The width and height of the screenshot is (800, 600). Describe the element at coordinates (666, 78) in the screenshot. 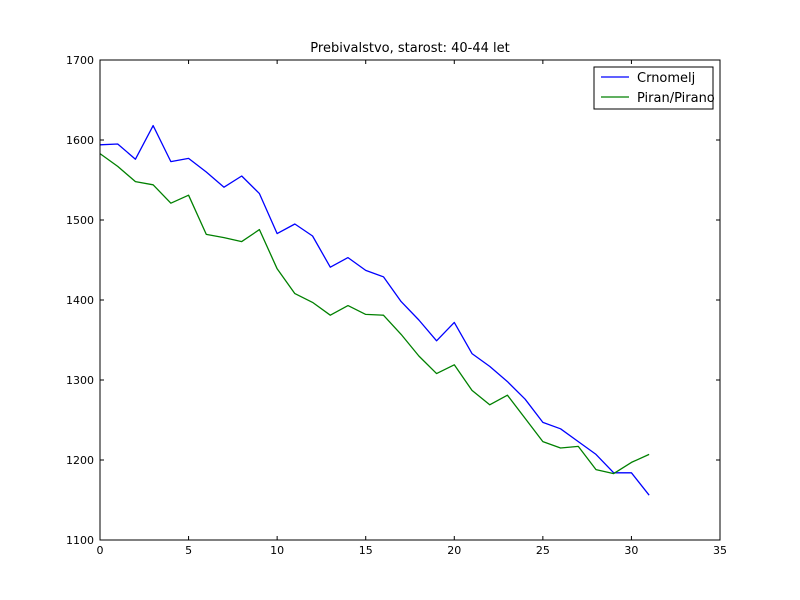

I see `legend-label-crnomelj: Crnomelj` at that location.